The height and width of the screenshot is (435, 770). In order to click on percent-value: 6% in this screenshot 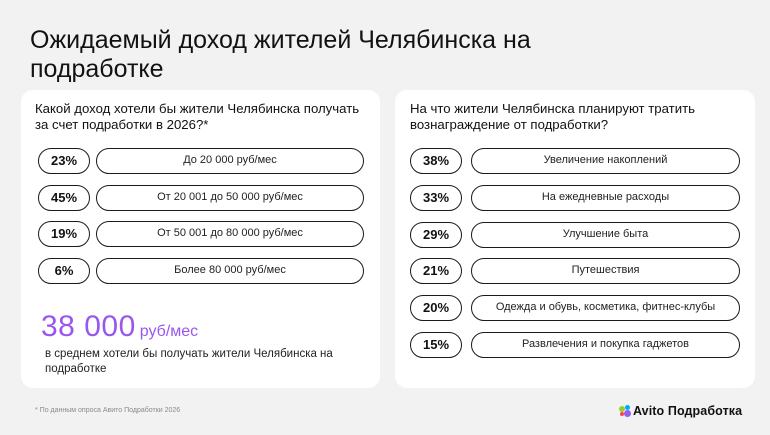, I will do `click(64, 271)`.